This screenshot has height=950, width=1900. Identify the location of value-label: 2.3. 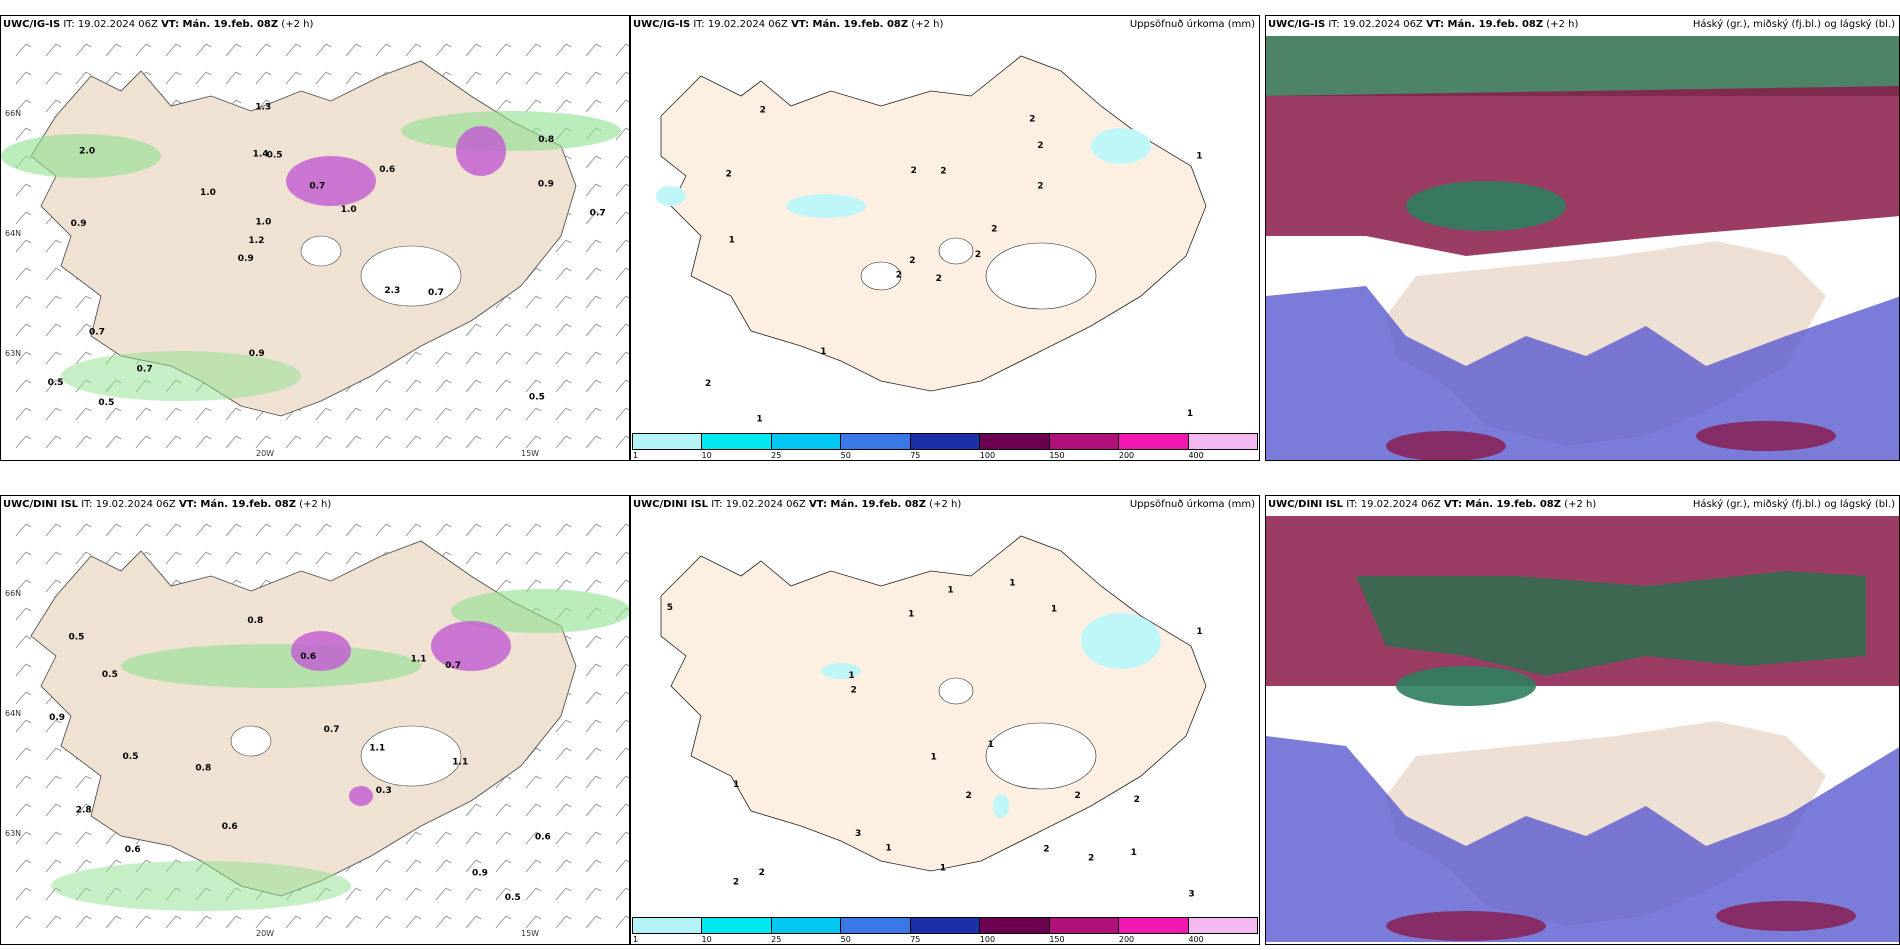
(392, 291).